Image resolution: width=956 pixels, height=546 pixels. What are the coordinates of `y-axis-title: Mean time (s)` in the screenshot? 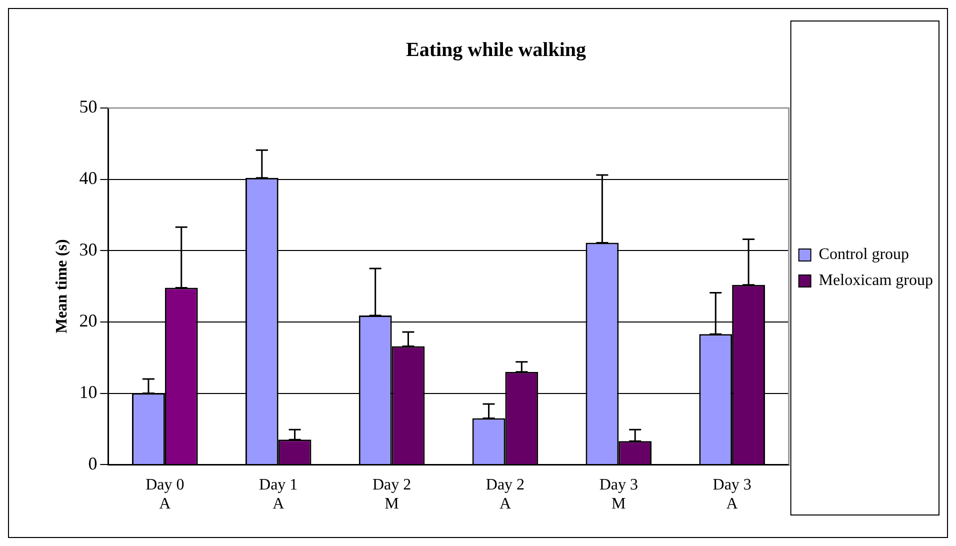 It's located at (62, 286).